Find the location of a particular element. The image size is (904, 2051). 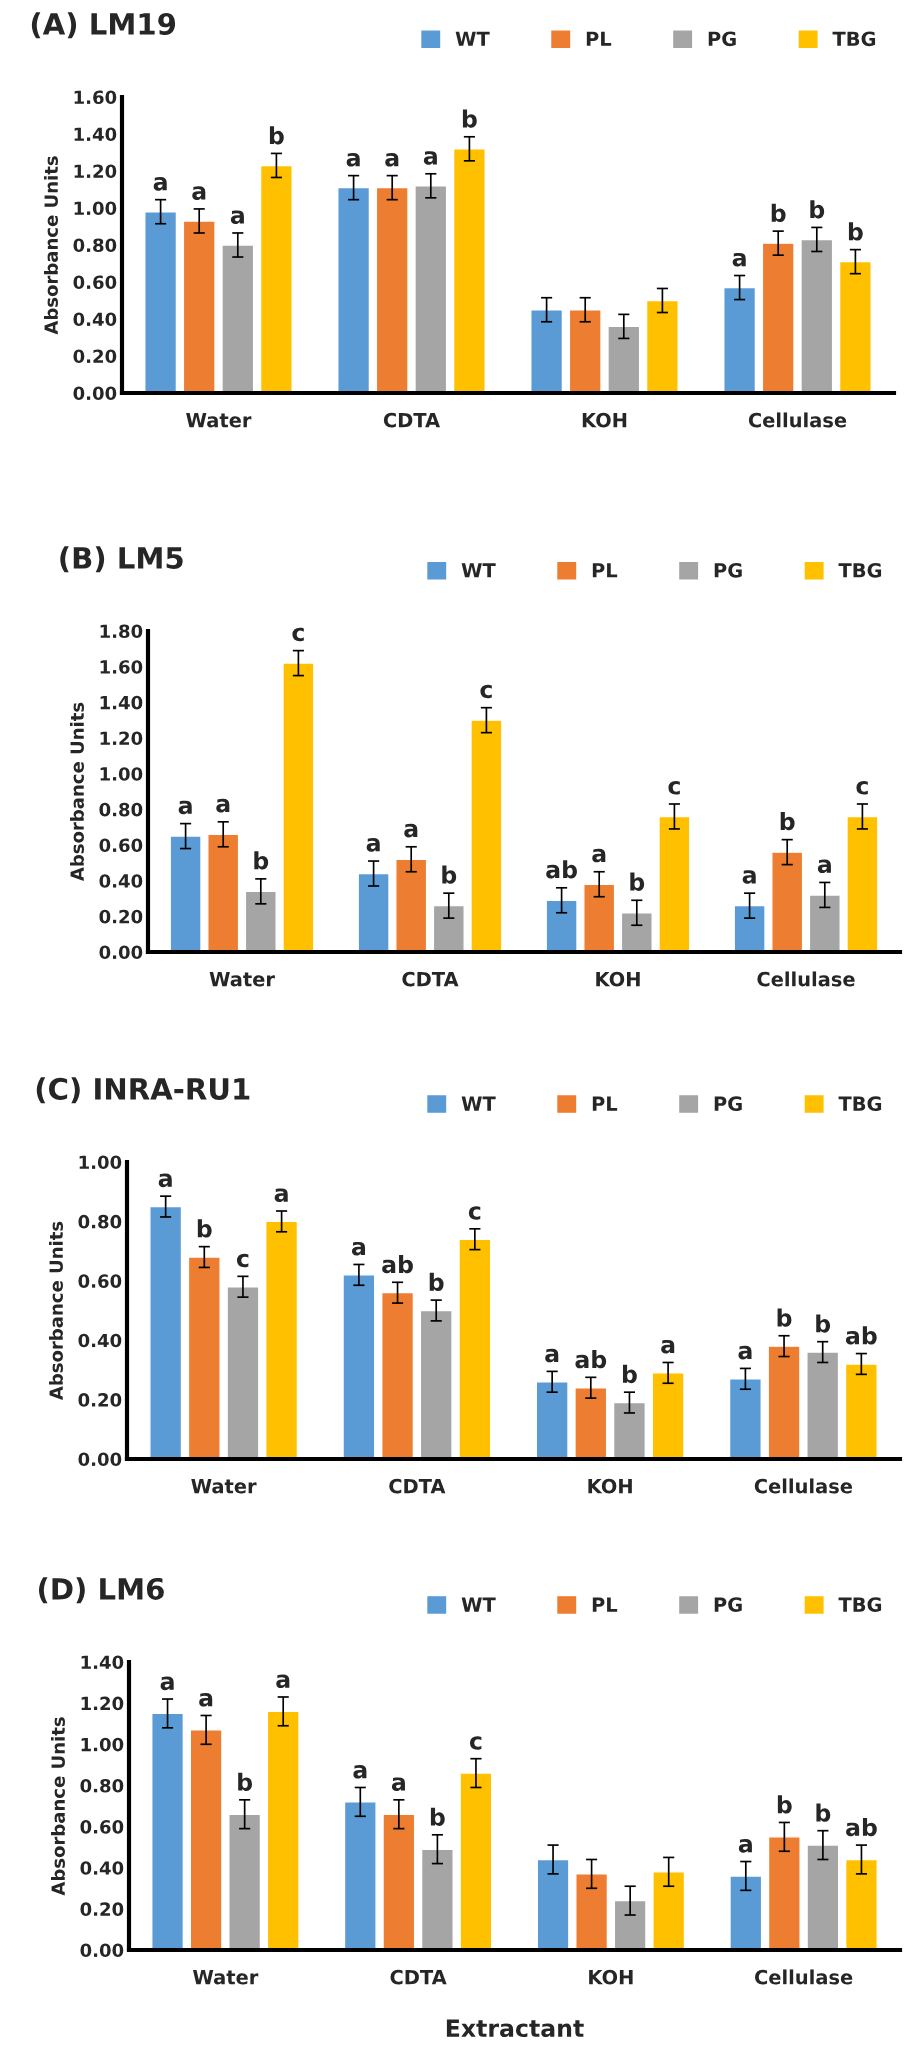

y-tick-label: 1.80 is located at coordinates (121, 631).